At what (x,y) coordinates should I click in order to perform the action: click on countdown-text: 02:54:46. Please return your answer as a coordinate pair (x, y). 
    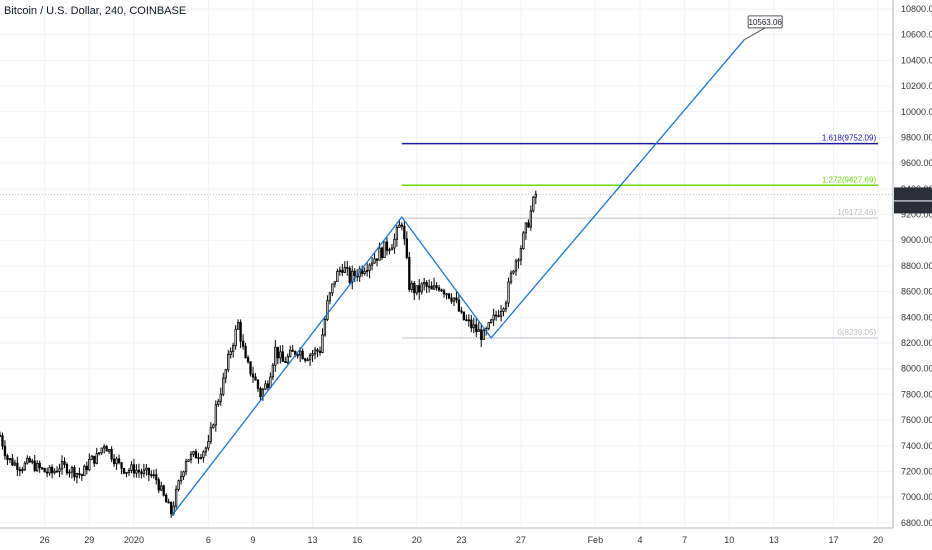
    Looking at the image, I should click on (914, 207).